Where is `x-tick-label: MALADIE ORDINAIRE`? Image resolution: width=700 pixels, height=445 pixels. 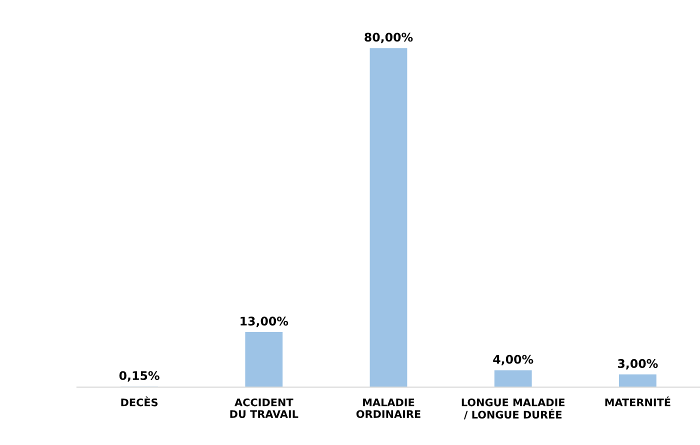 x-tick-label: MALADIE ORDINAIRE is located at coordinates (388, 408).